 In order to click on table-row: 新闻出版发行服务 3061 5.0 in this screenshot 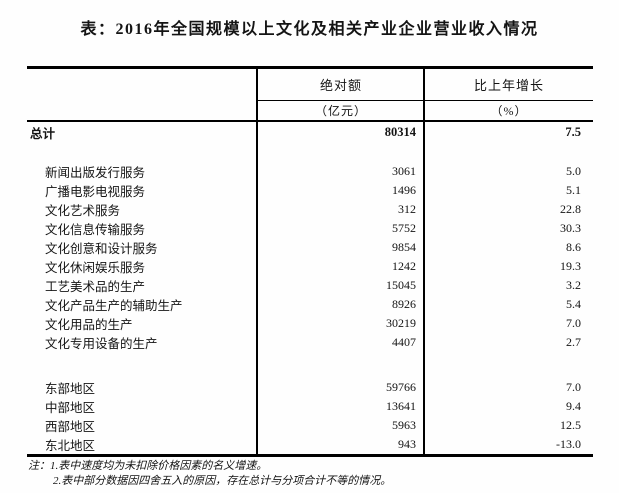, I will do `click(310, 171)`.